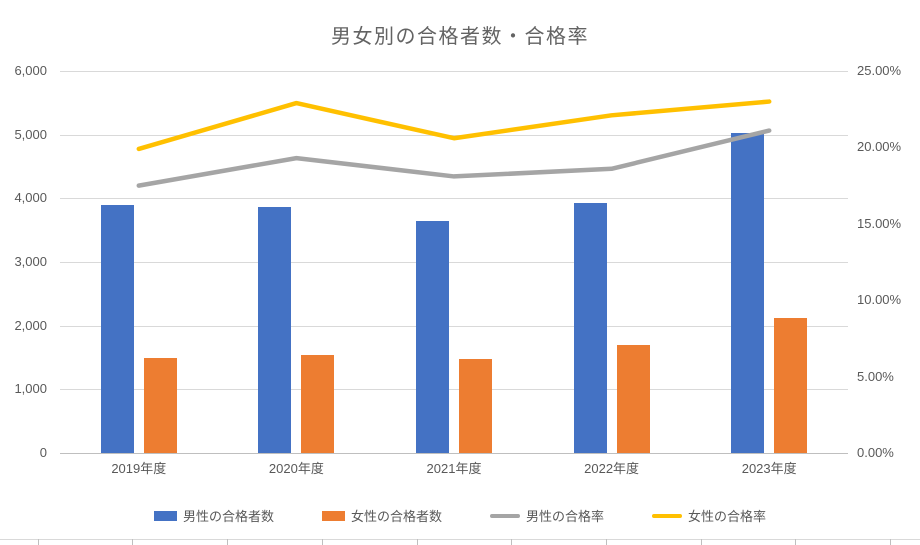  What do you see at coordinates (879, 223) in the screenshot?
I see `right-axis-tick-label: 15.00%` at bounding box center [879, 223].